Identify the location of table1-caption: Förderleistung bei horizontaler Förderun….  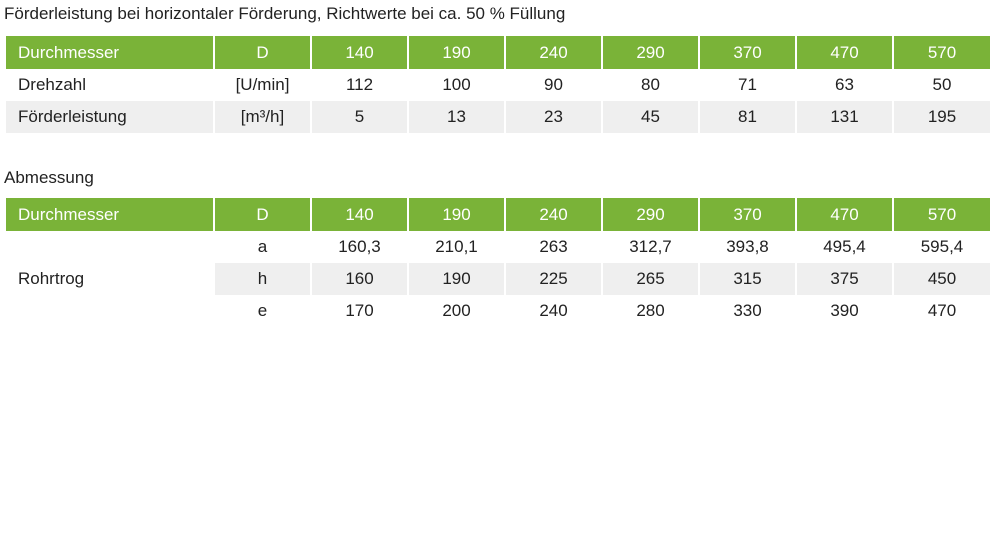
(285, 13).